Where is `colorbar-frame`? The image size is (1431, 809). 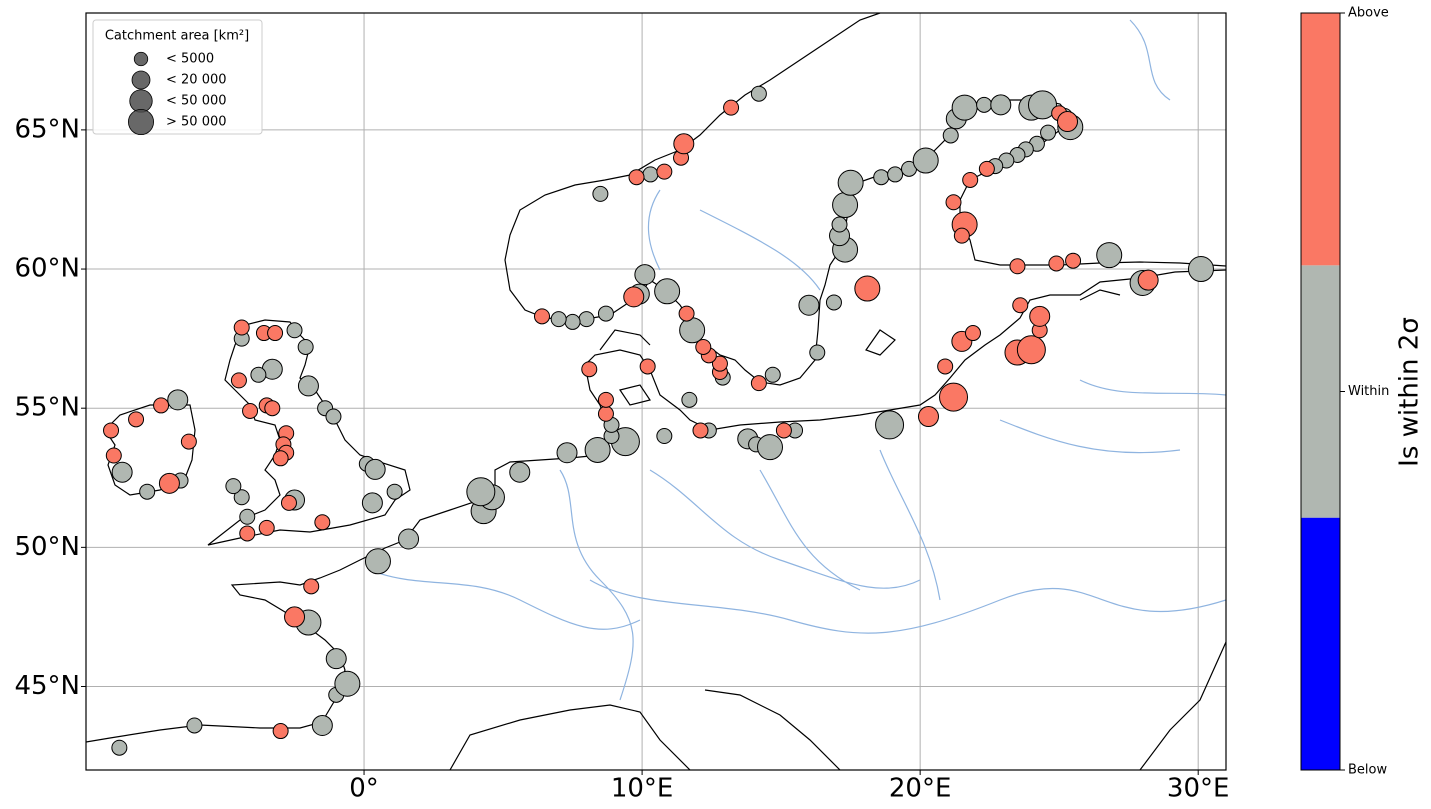
colorbar-frame is located at coordinates (1320, 391).